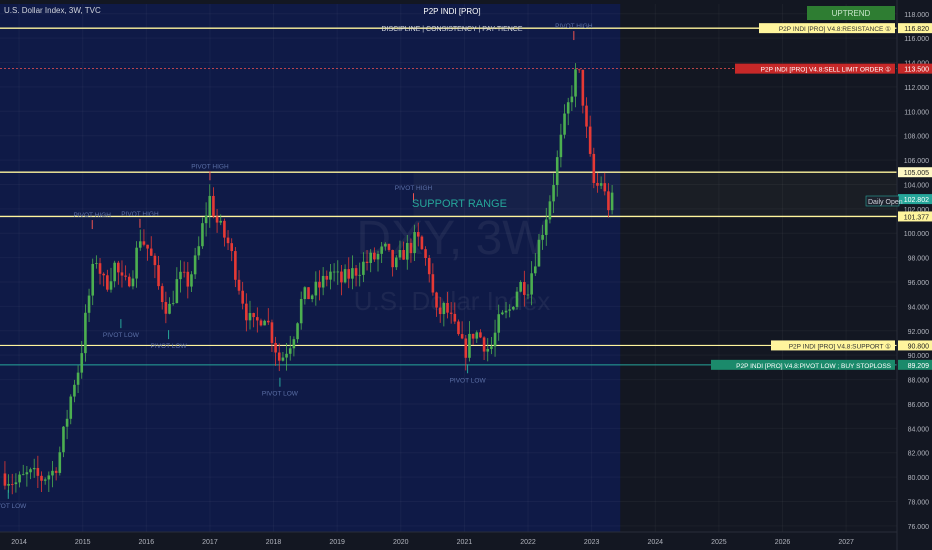  What do you see at coordinates (916, 210) in the screenshot?
I see `price-tick-label: 102.000` at bounding box center [916, 210].